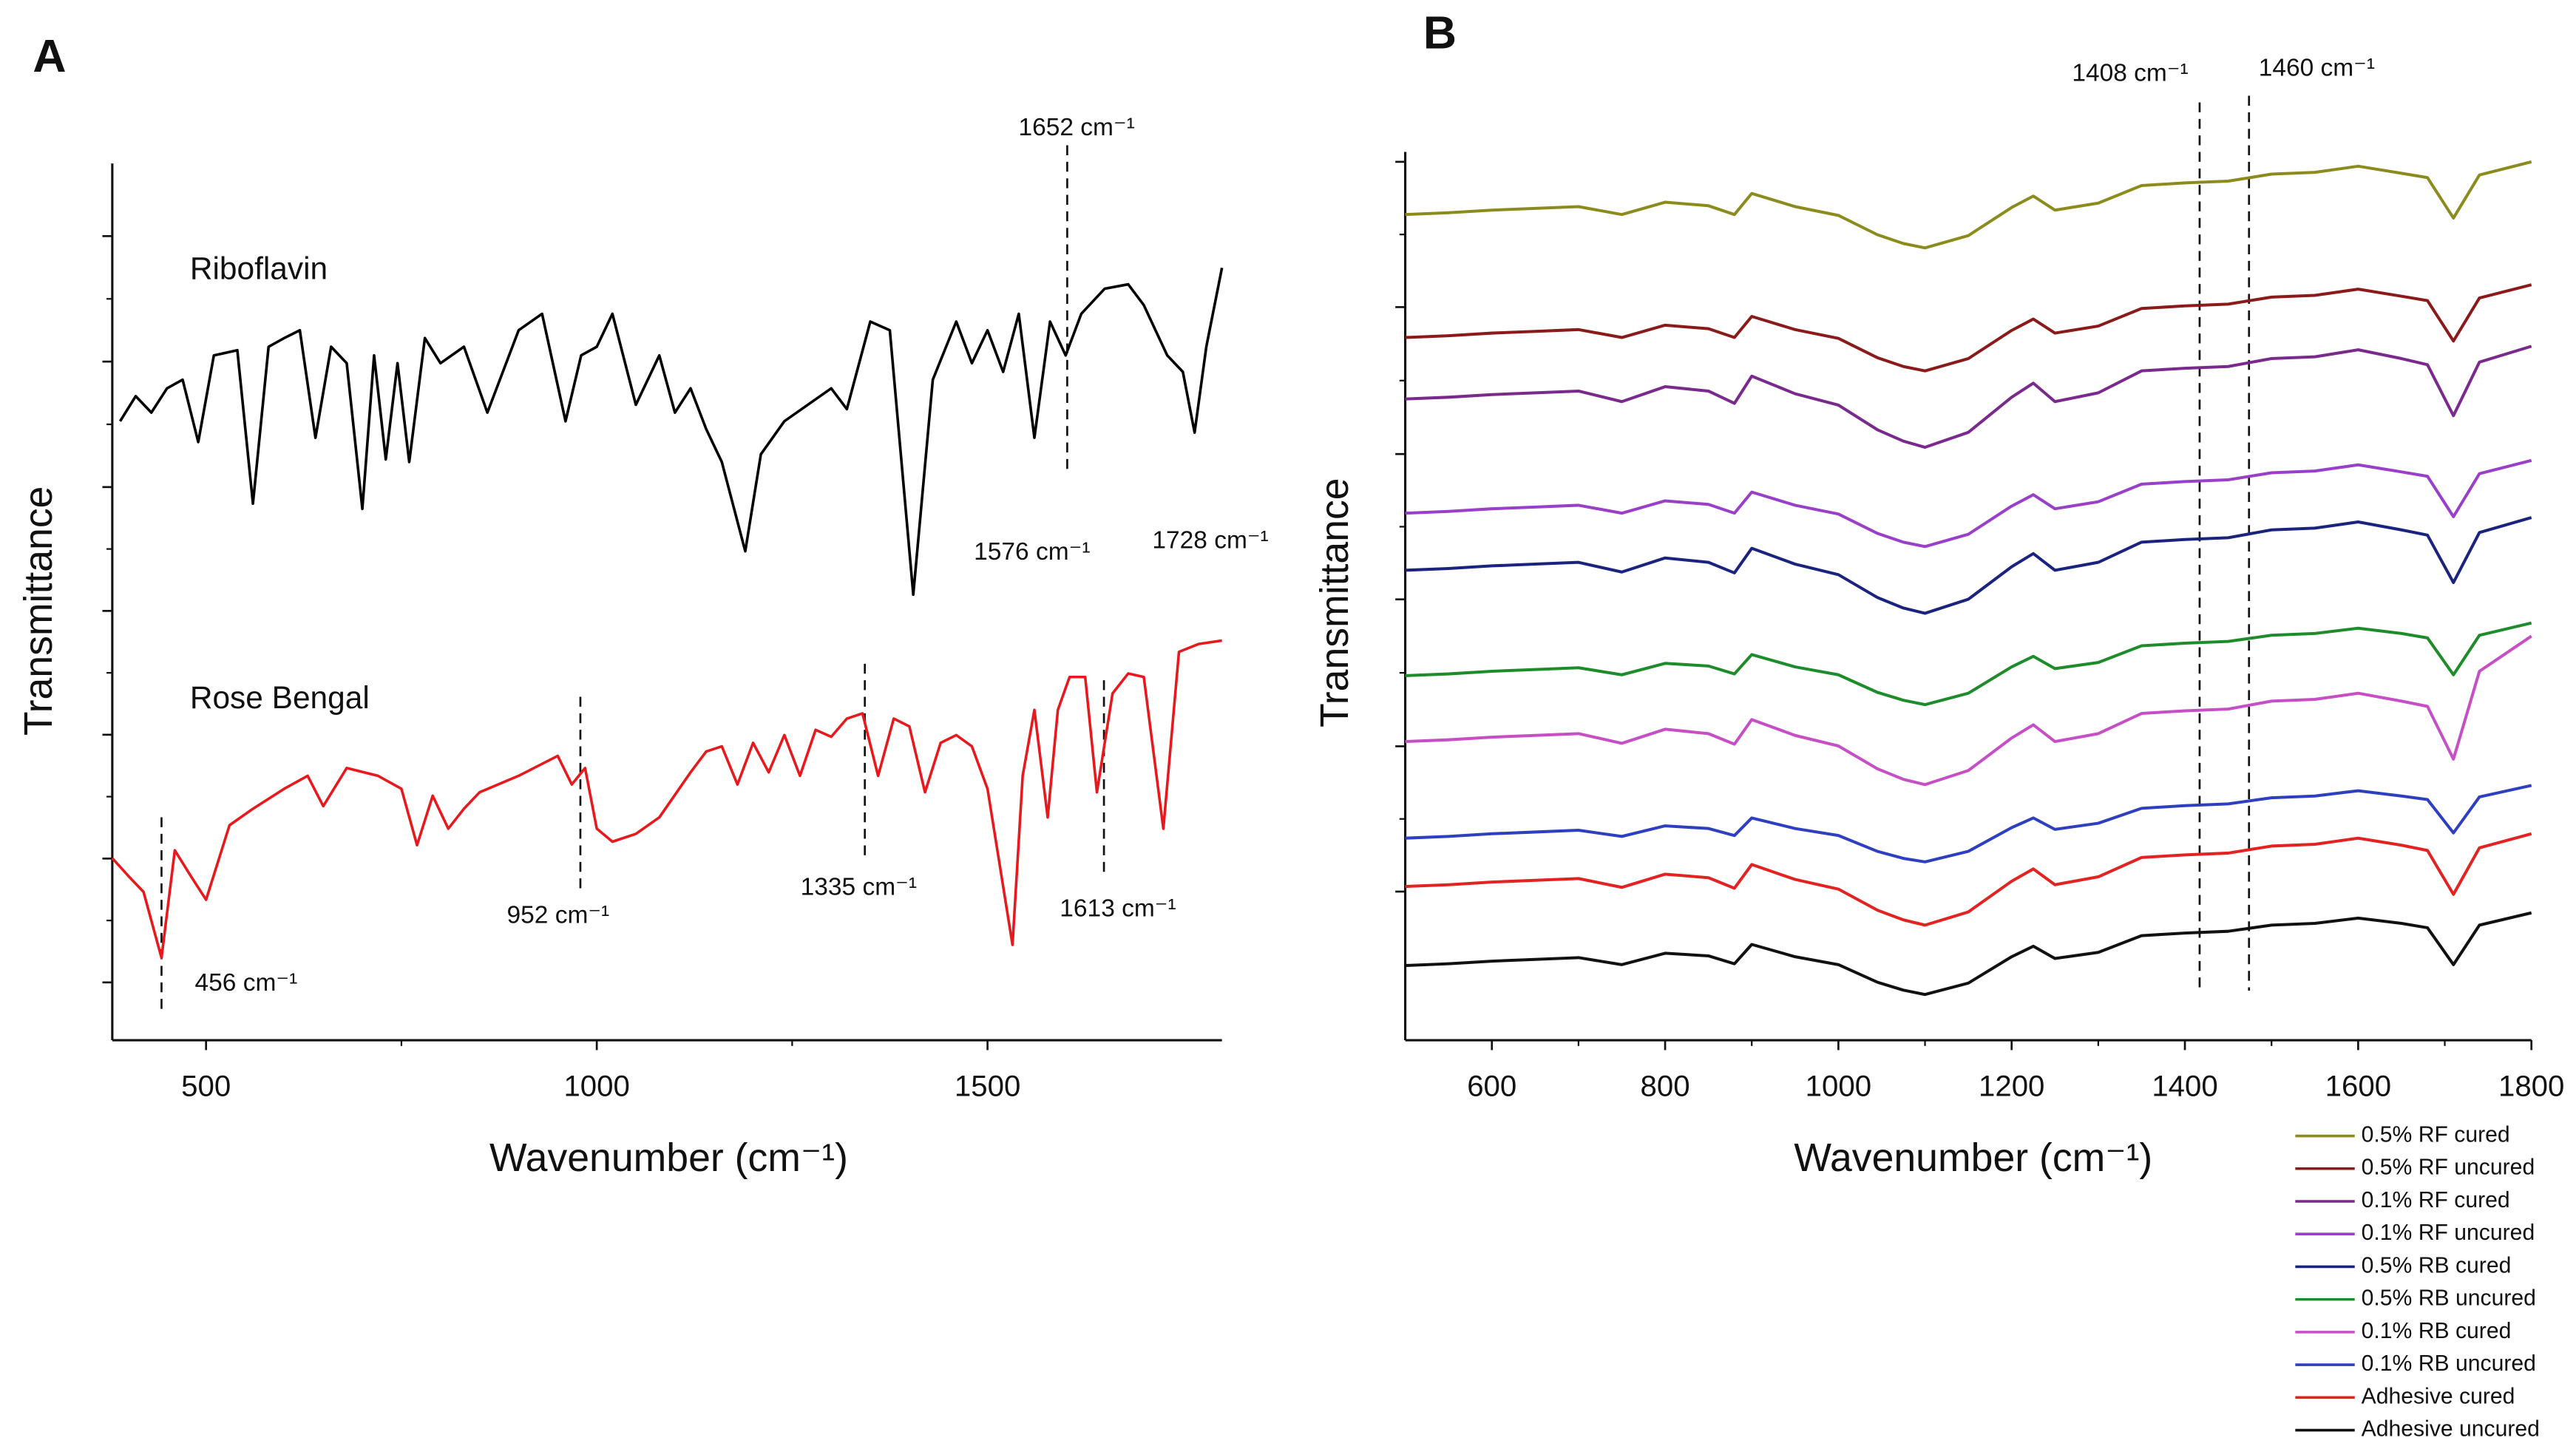 This screenshot has width=2576, height=1449. What do you see at coordinates (2448, 1233) in the screenshot?
I see `legend-label: 0.1% RF uncured` at bounding box center [2448, 1233].